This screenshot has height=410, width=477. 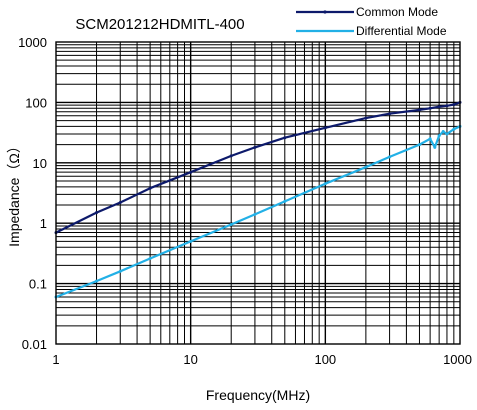 I want to click on legend-marker-common-mode, so click(x=325, y=12).